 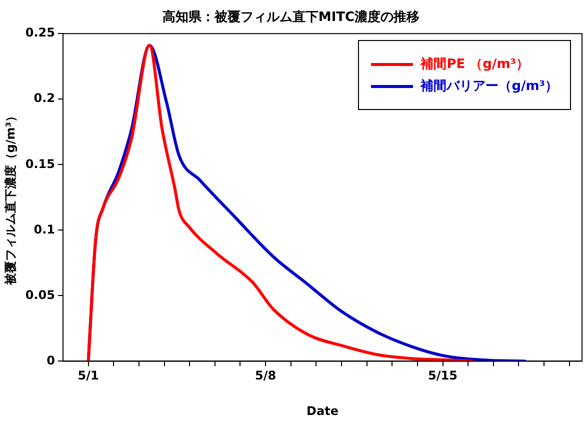 What do you see at coordinates (40, 33) in the screenshot?
I see `y-tick-label: 0.25` at bounding box center [40, 33].